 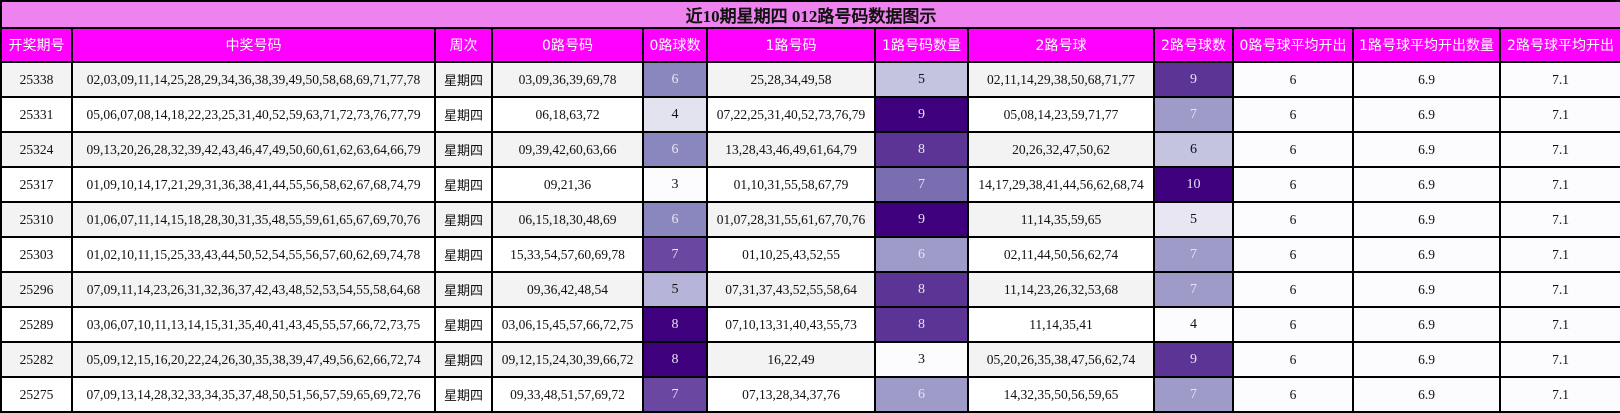 What do you see at coordinates (1061, 45) in the screenshot?
I see `col-header-route2-numbers: 2路号球` at bounding box center [1061, 45].